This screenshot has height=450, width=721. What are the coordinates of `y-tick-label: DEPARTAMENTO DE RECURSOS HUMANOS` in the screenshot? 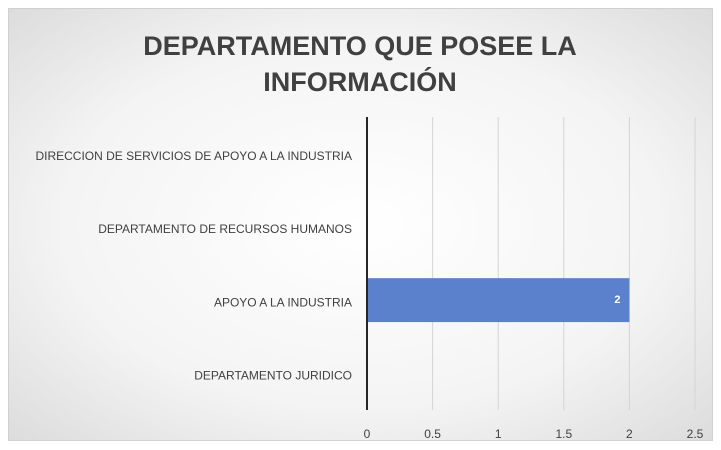 It's located at (225, 229).